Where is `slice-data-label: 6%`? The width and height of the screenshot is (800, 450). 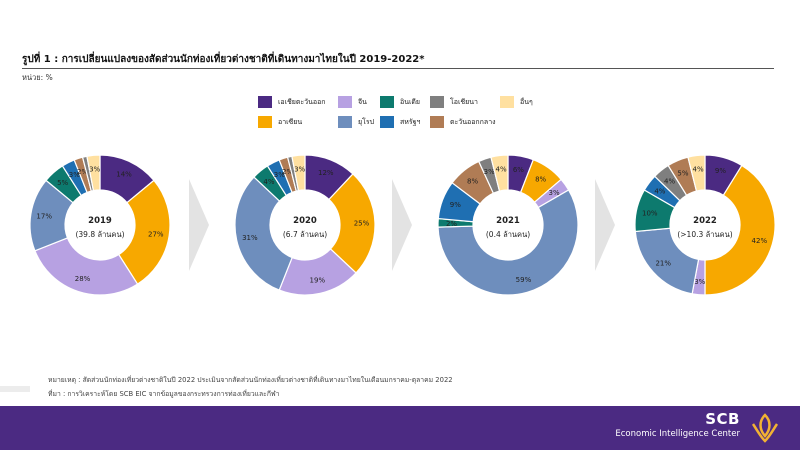
slice-data-label: 6% is located at coordinates (518, 170).